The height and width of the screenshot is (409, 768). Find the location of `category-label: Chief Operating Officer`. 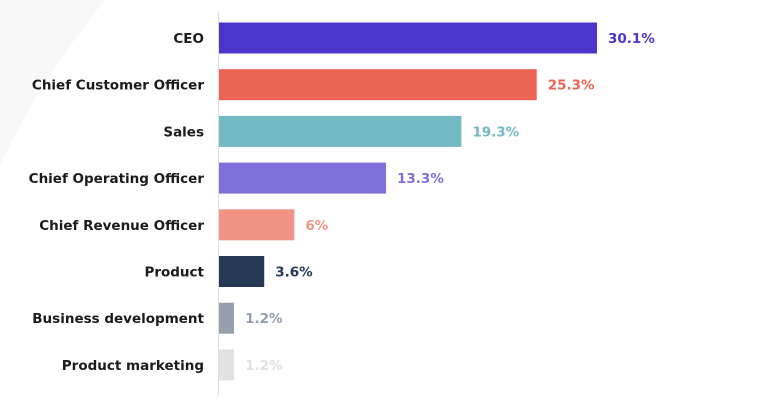

category-label: Chief Operating Officer is located at coordinates (117, 179).